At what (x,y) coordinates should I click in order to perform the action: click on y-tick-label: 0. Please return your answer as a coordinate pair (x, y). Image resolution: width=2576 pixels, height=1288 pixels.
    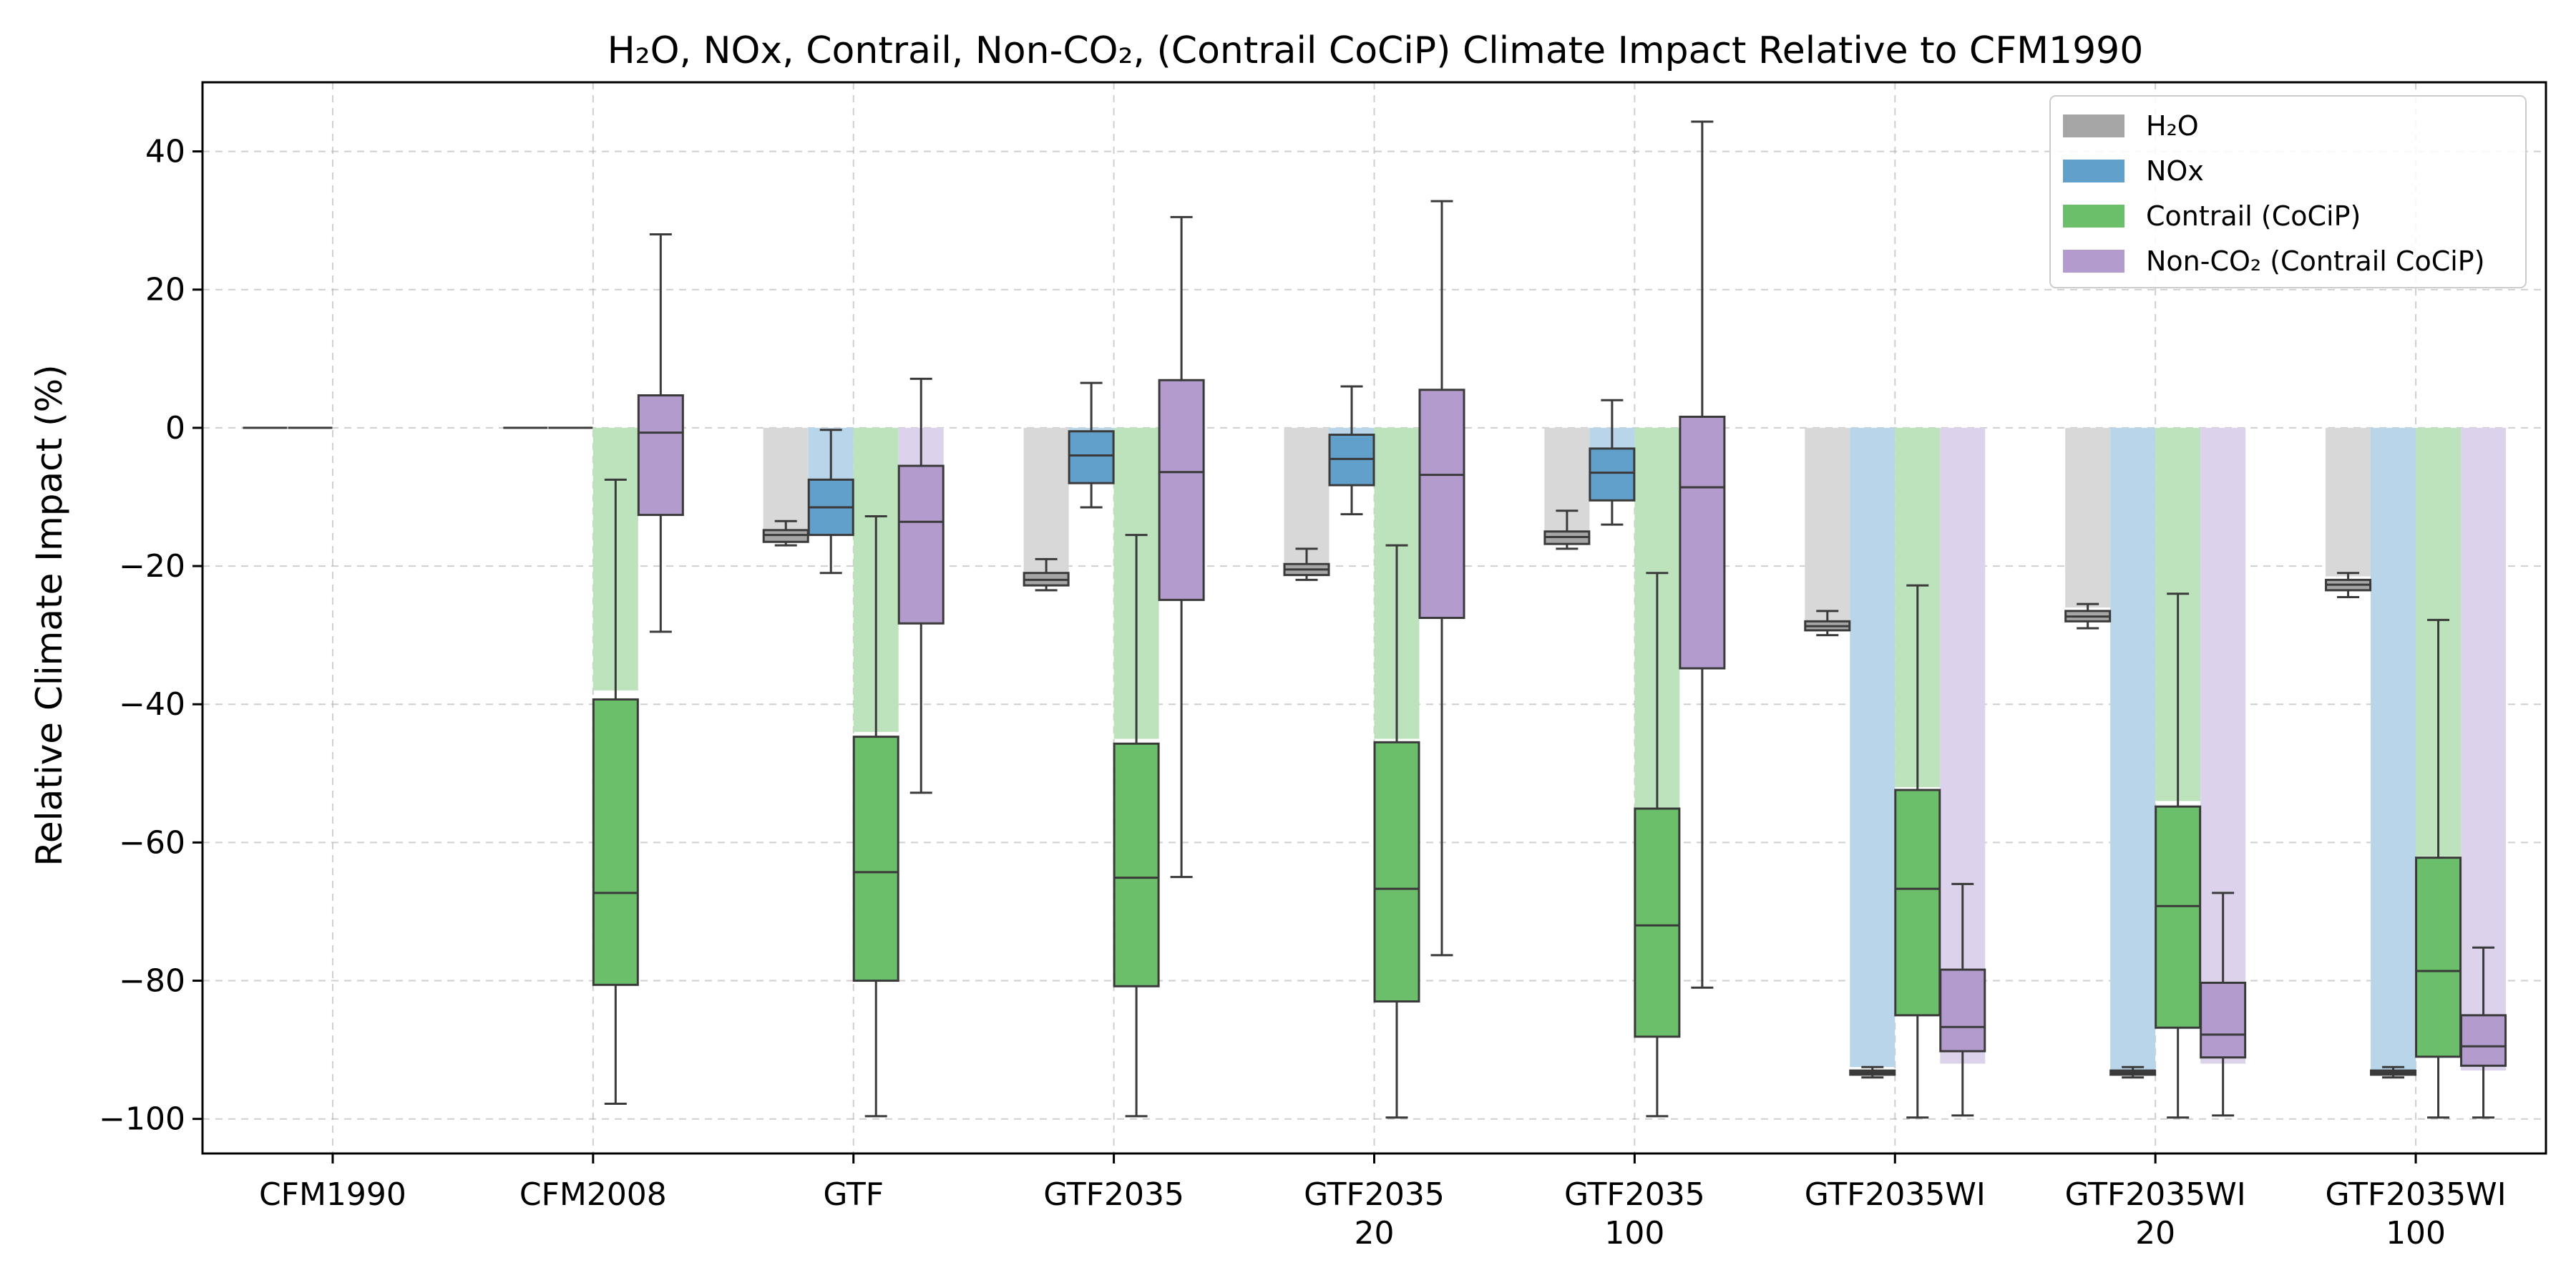
    Looking at the image, I should click on (175, 428).